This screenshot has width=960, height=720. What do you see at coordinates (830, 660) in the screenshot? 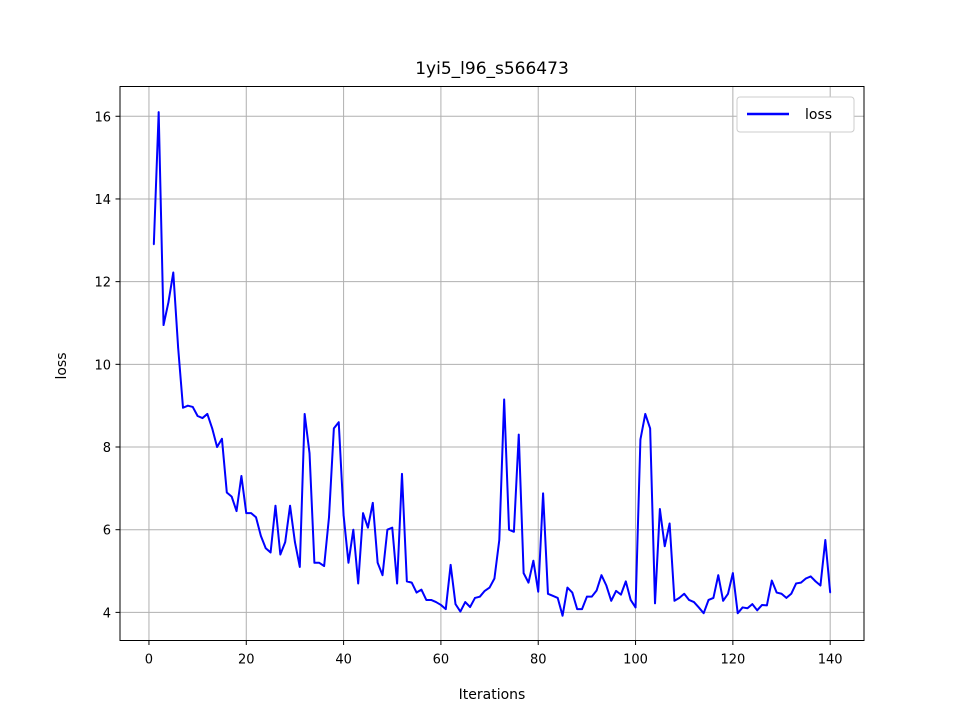
I see `x-tick-label: 140` at bounding box center [830, 660].